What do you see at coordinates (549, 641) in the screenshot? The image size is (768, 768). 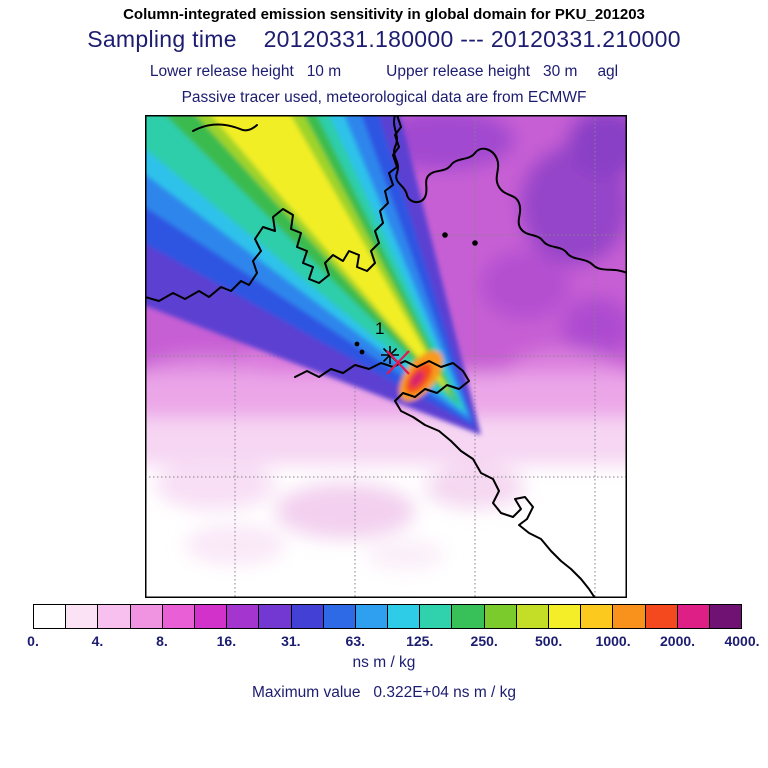 I see `colorbar-tick-label: 500.` at bounding box center [549, 641].